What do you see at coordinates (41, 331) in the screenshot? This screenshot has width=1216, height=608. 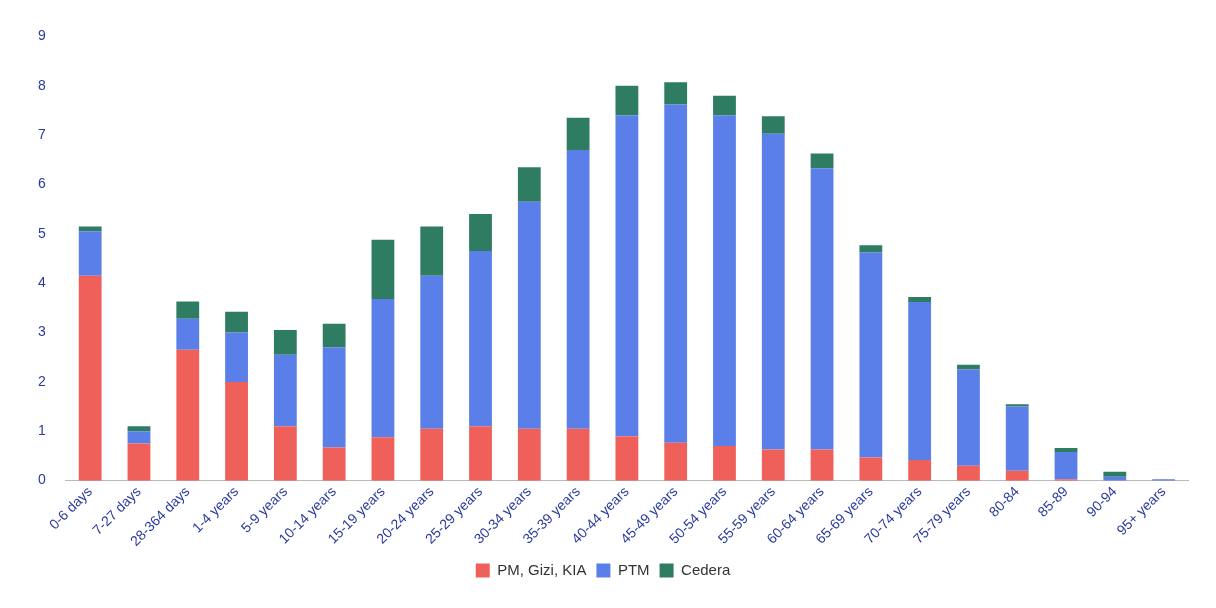 I see `y-tick-label: 3` at bounding box center [41, 331].